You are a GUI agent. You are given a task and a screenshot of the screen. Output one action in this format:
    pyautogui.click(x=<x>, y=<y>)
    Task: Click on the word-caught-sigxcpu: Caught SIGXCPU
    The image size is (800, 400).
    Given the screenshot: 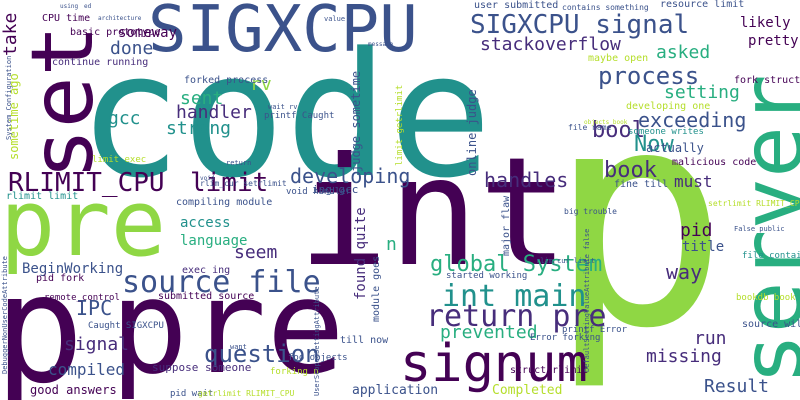 What is the action you would take?
    pyautogui.click(x=126, y=326)
    